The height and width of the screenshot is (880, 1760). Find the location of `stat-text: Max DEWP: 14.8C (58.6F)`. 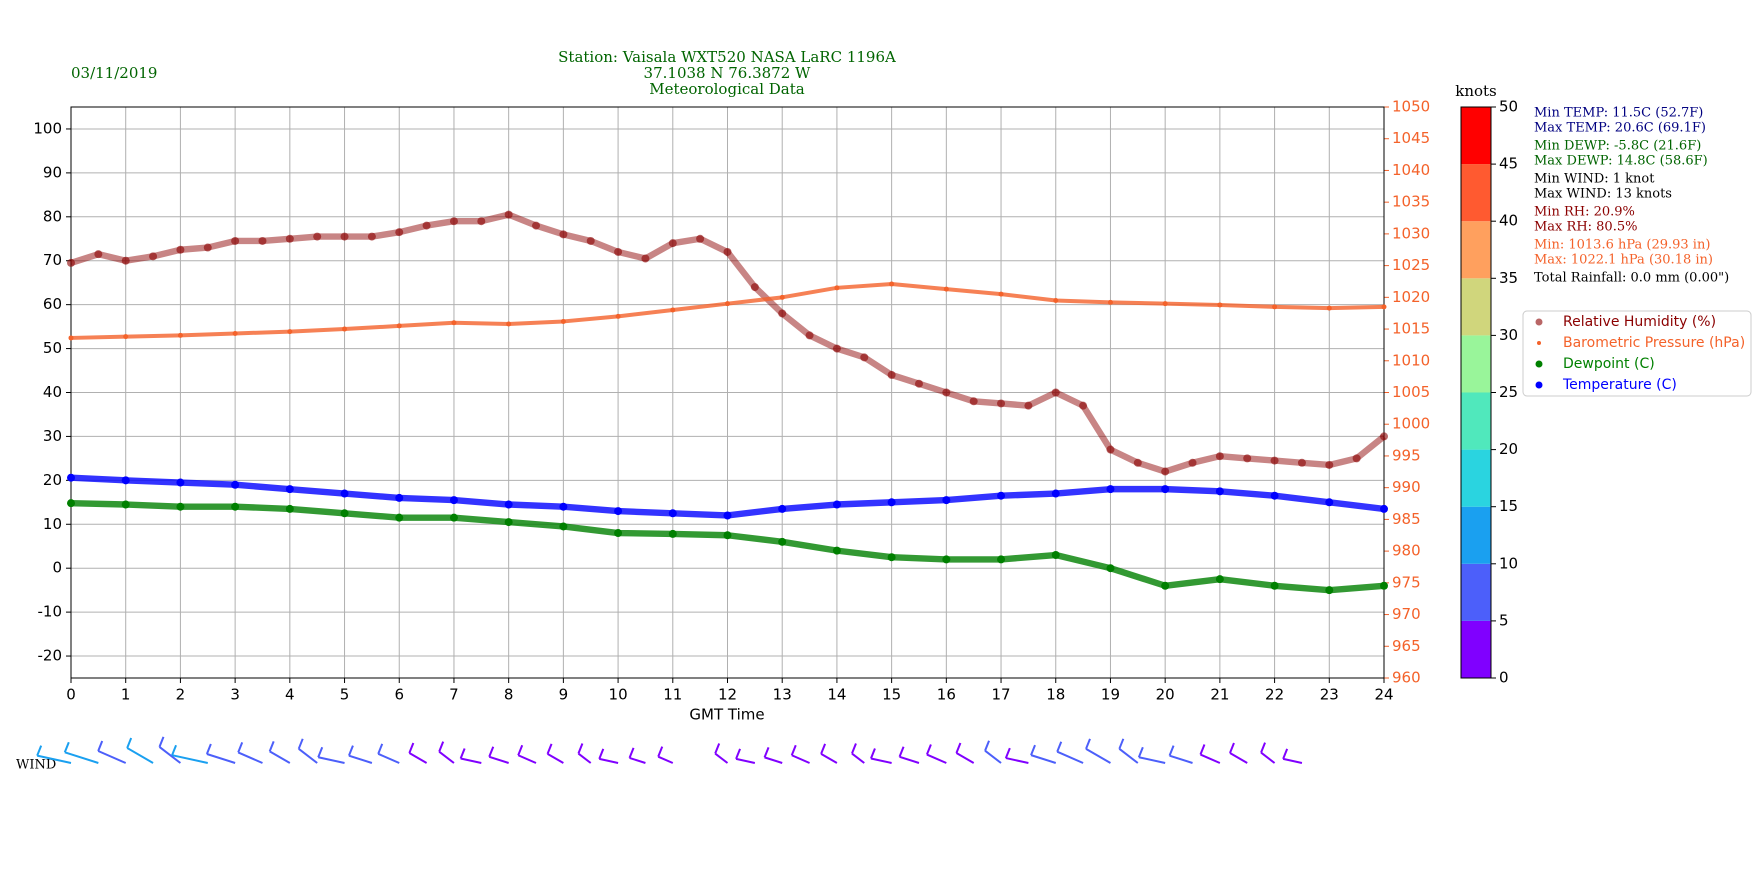

stat-text: Max DEWP: 14.8C (58.6F) is located at coordinates (1621, 161).